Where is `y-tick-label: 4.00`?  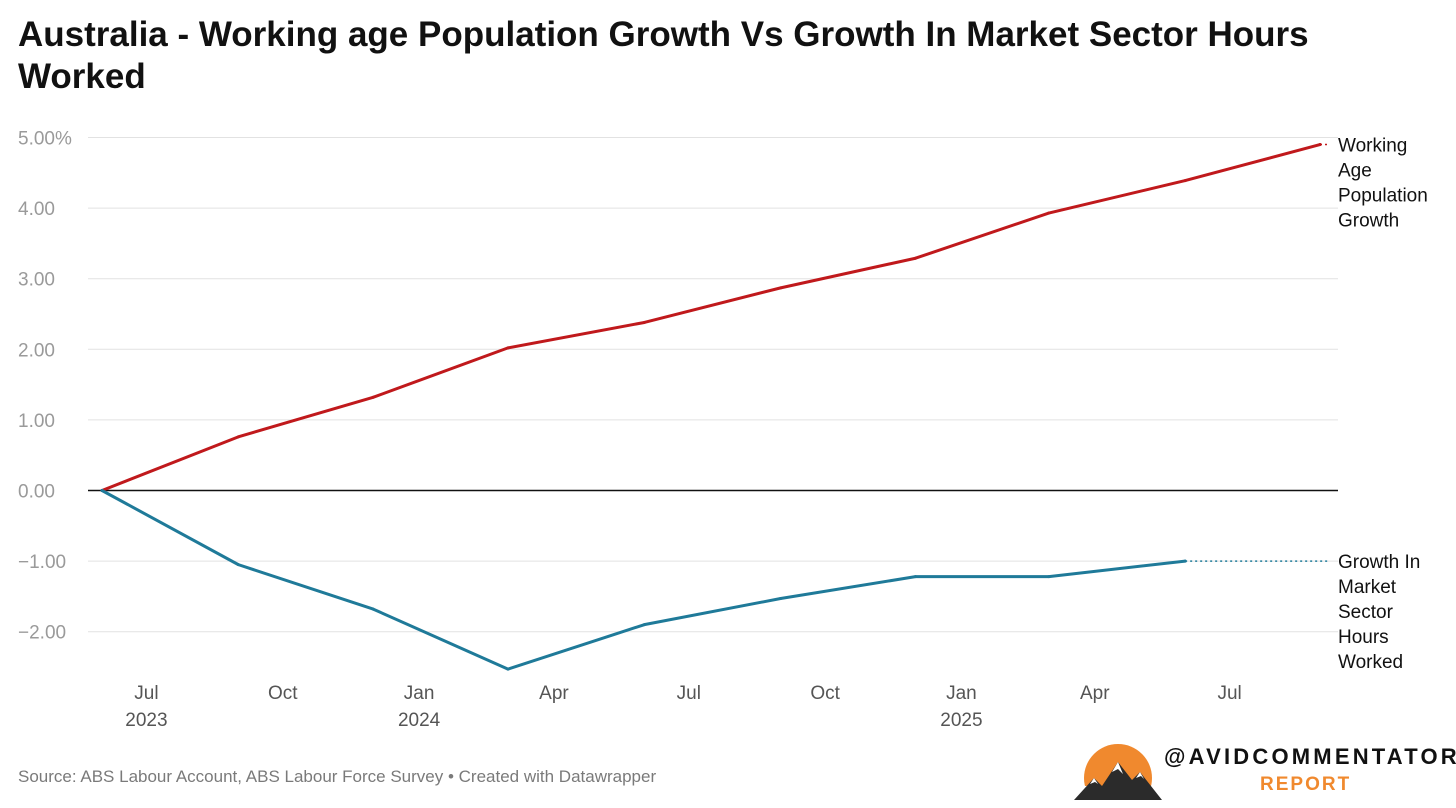
y-tick-label: 4.00 is located at coordinates (36, 209).